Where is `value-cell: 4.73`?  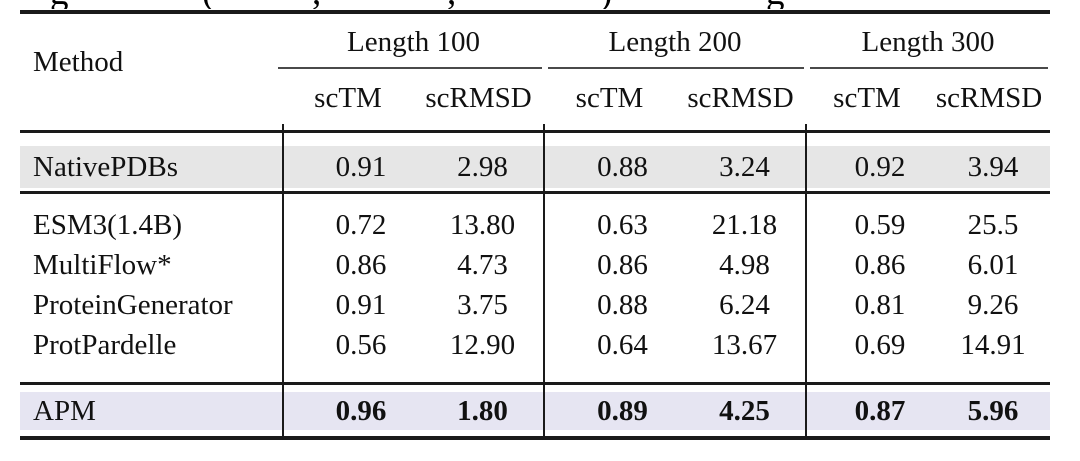 value-cell: 4.73 is located at coordinates (482, 264).